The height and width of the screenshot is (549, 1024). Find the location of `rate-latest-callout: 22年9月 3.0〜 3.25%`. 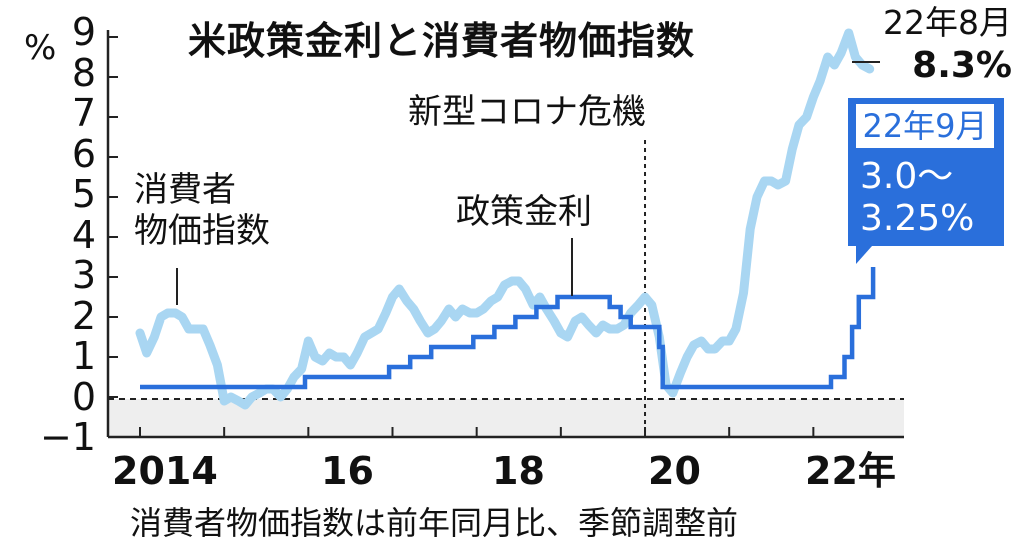

rate-latest-callout: 22年9月 3.0〜 3.25% is located at coordinates (926, 172).